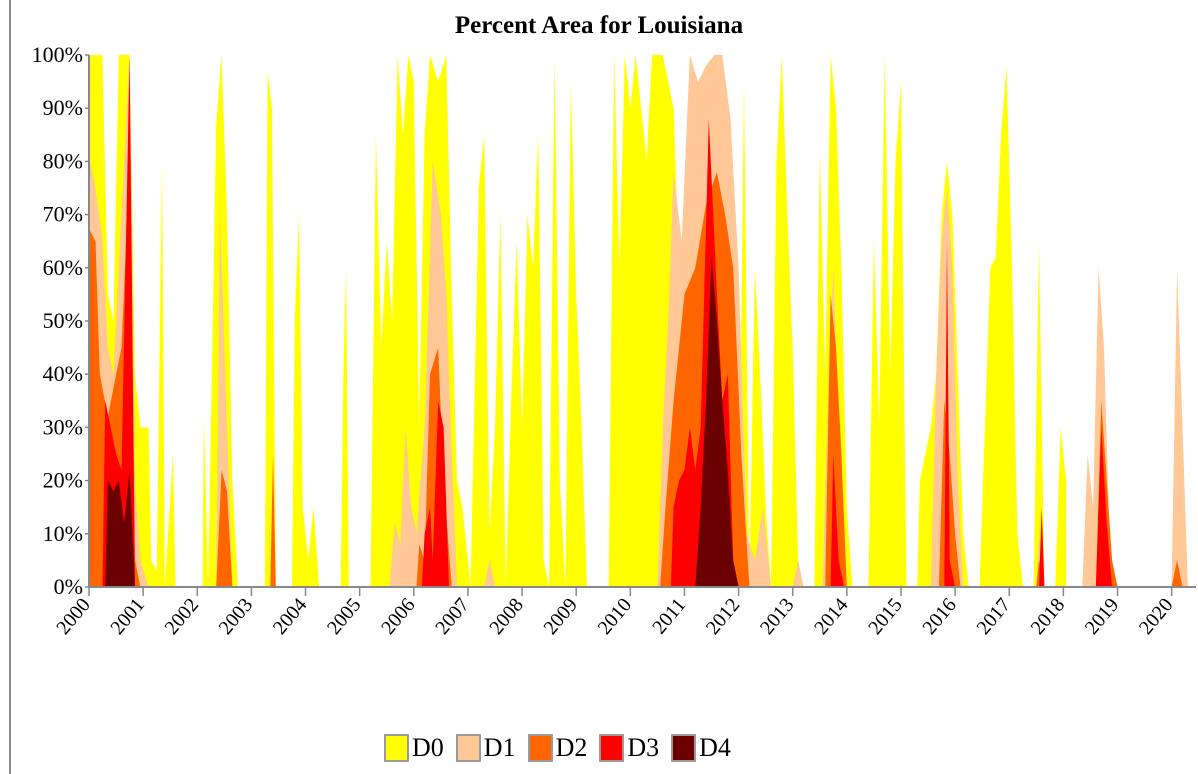  I want to click on legend-item-d0: D0, so click(414, 748).